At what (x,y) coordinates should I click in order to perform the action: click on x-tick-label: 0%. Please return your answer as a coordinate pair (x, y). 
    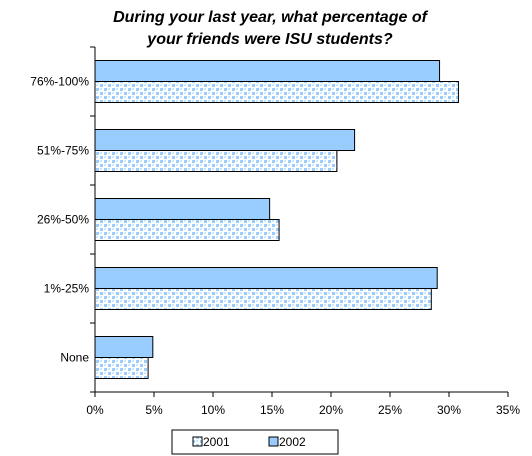
    Looking at the image, I should click on (95, 410).